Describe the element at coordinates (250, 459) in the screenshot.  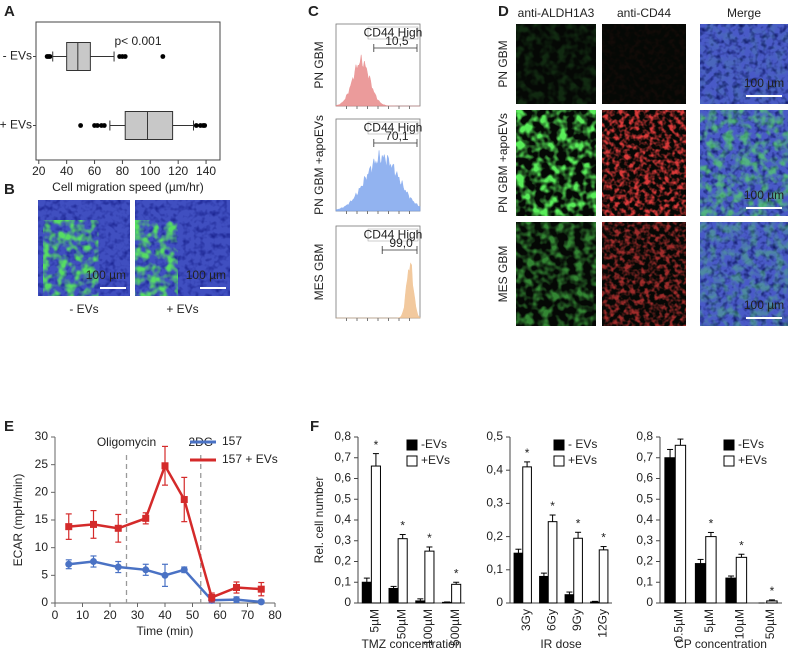
I see `legend-label: 157 + EVs` at that location.